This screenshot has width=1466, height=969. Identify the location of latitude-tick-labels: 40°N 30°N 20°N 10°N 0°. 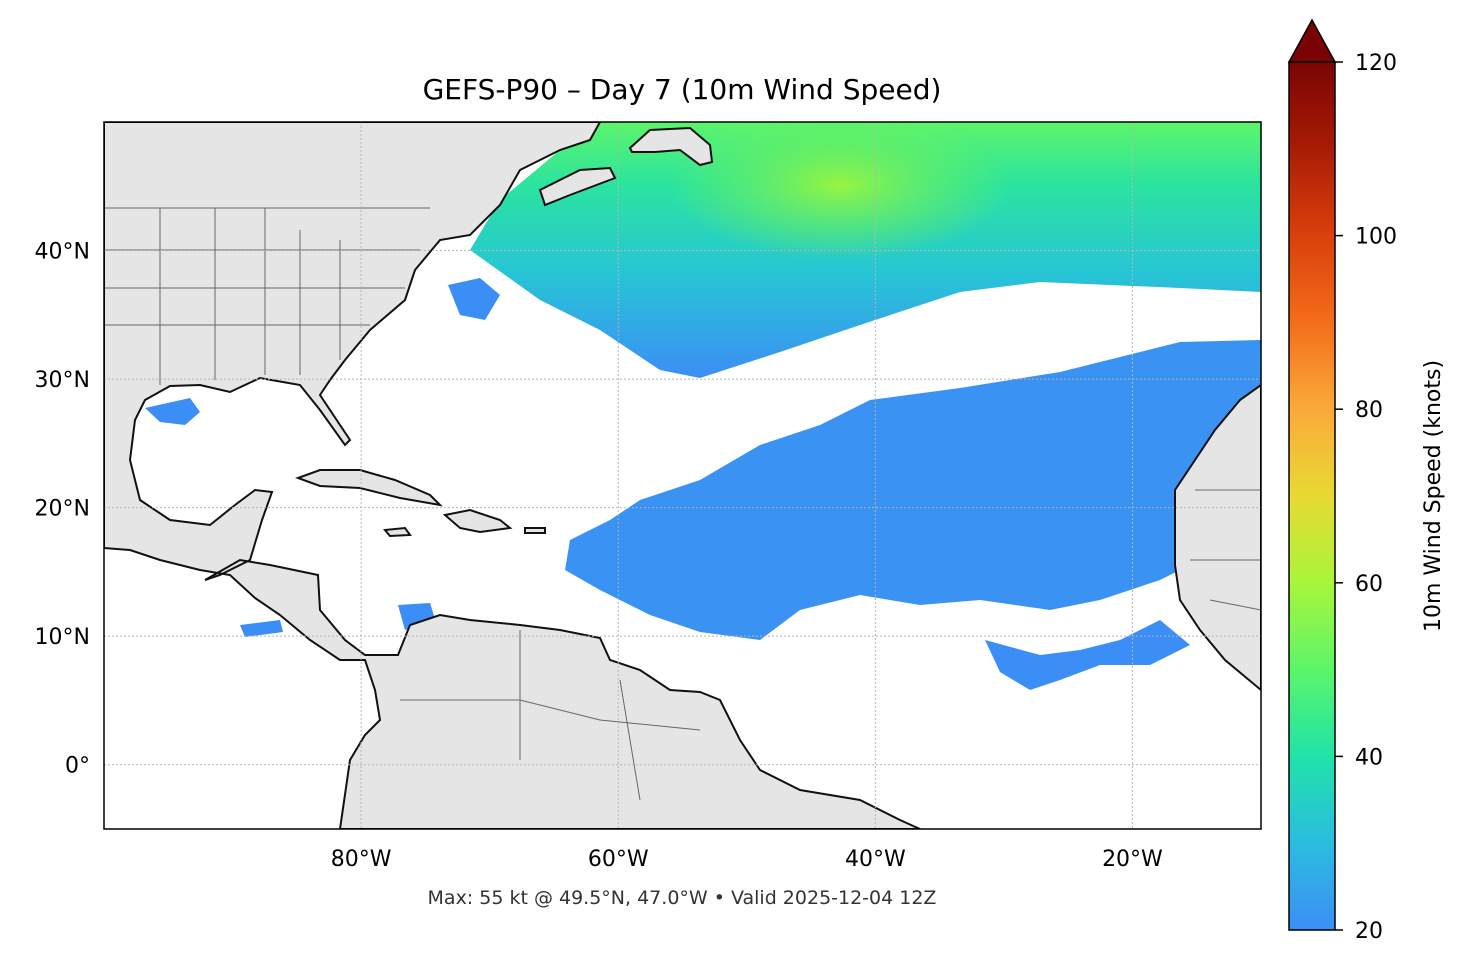
(62, 509).